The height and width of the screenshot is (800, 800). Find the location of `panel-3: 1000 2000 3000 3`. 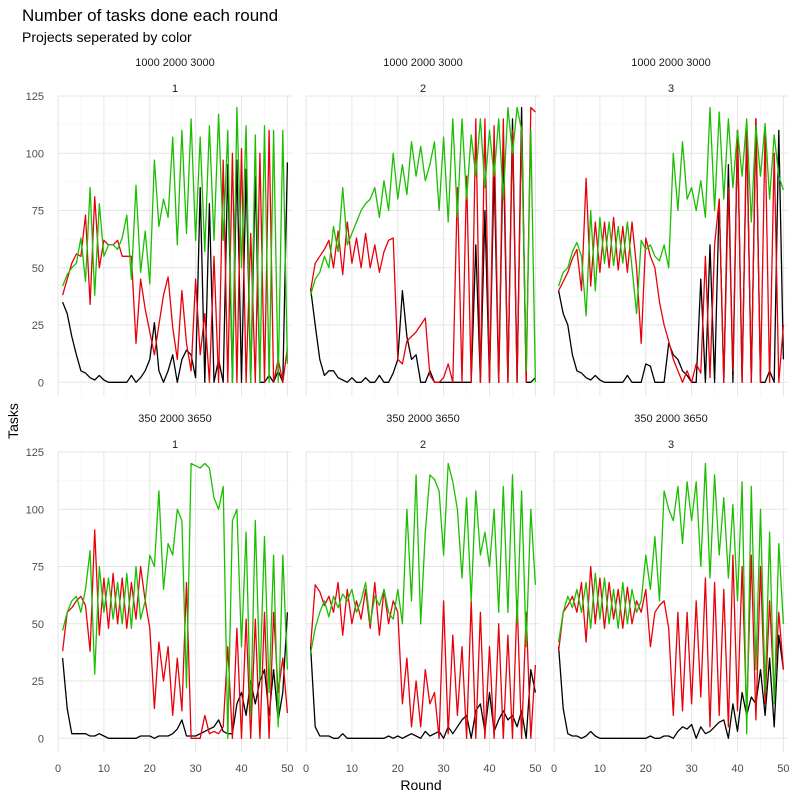

panel-3: 1000 2000 3000 3 is located at coordinates (670, 226).